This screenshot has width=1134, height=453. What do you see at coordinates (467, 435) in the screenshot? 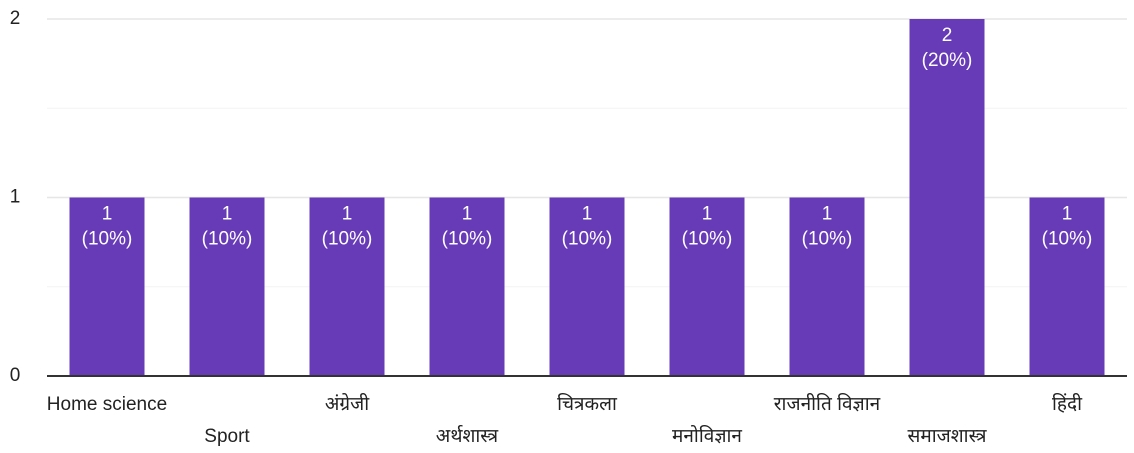
I see `x-tick-label: अर्थशास्त्र` at bounding box center [467, 435].